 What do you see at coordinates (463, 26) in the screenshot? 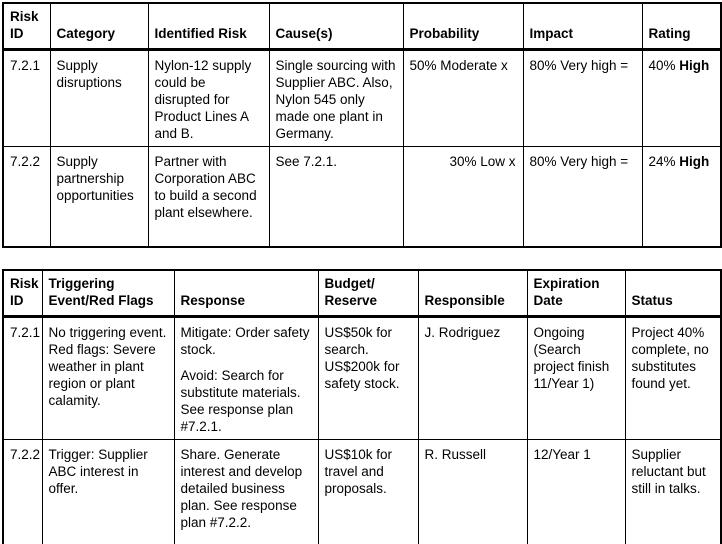
I see `header-probability: Probability` at bounding box center [463, 26].